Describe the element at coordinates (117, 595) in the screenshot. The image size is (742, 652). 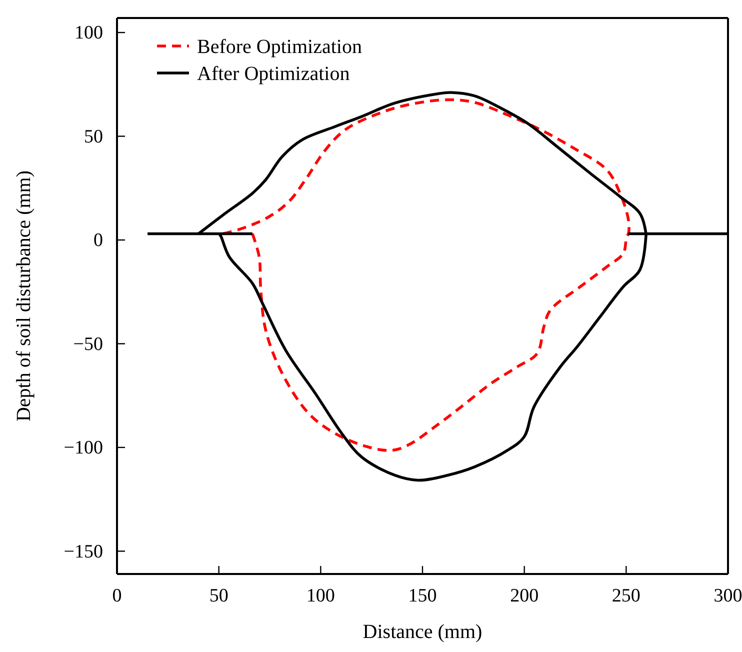
I see `x-tick-label: 0` at that location.